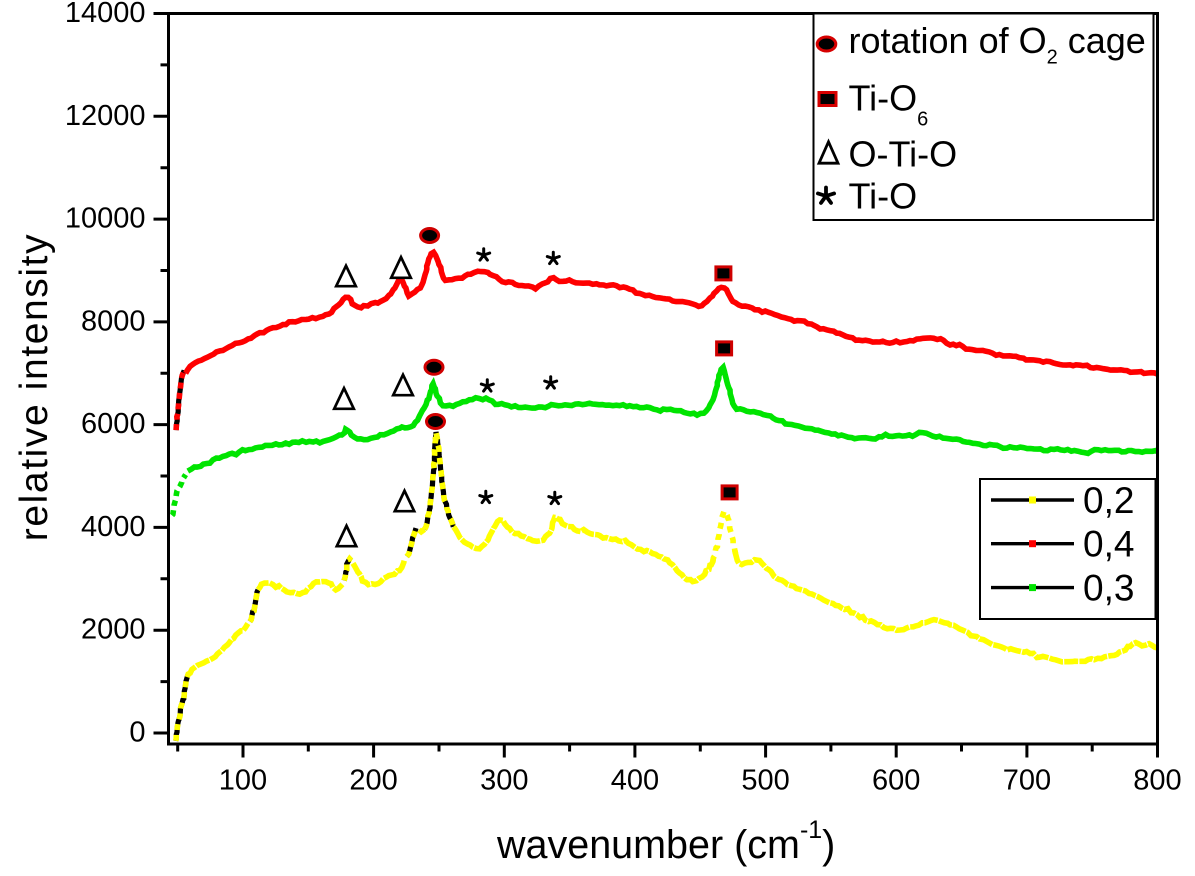  I want to click on svg-text: 700, so click(1027, 781).